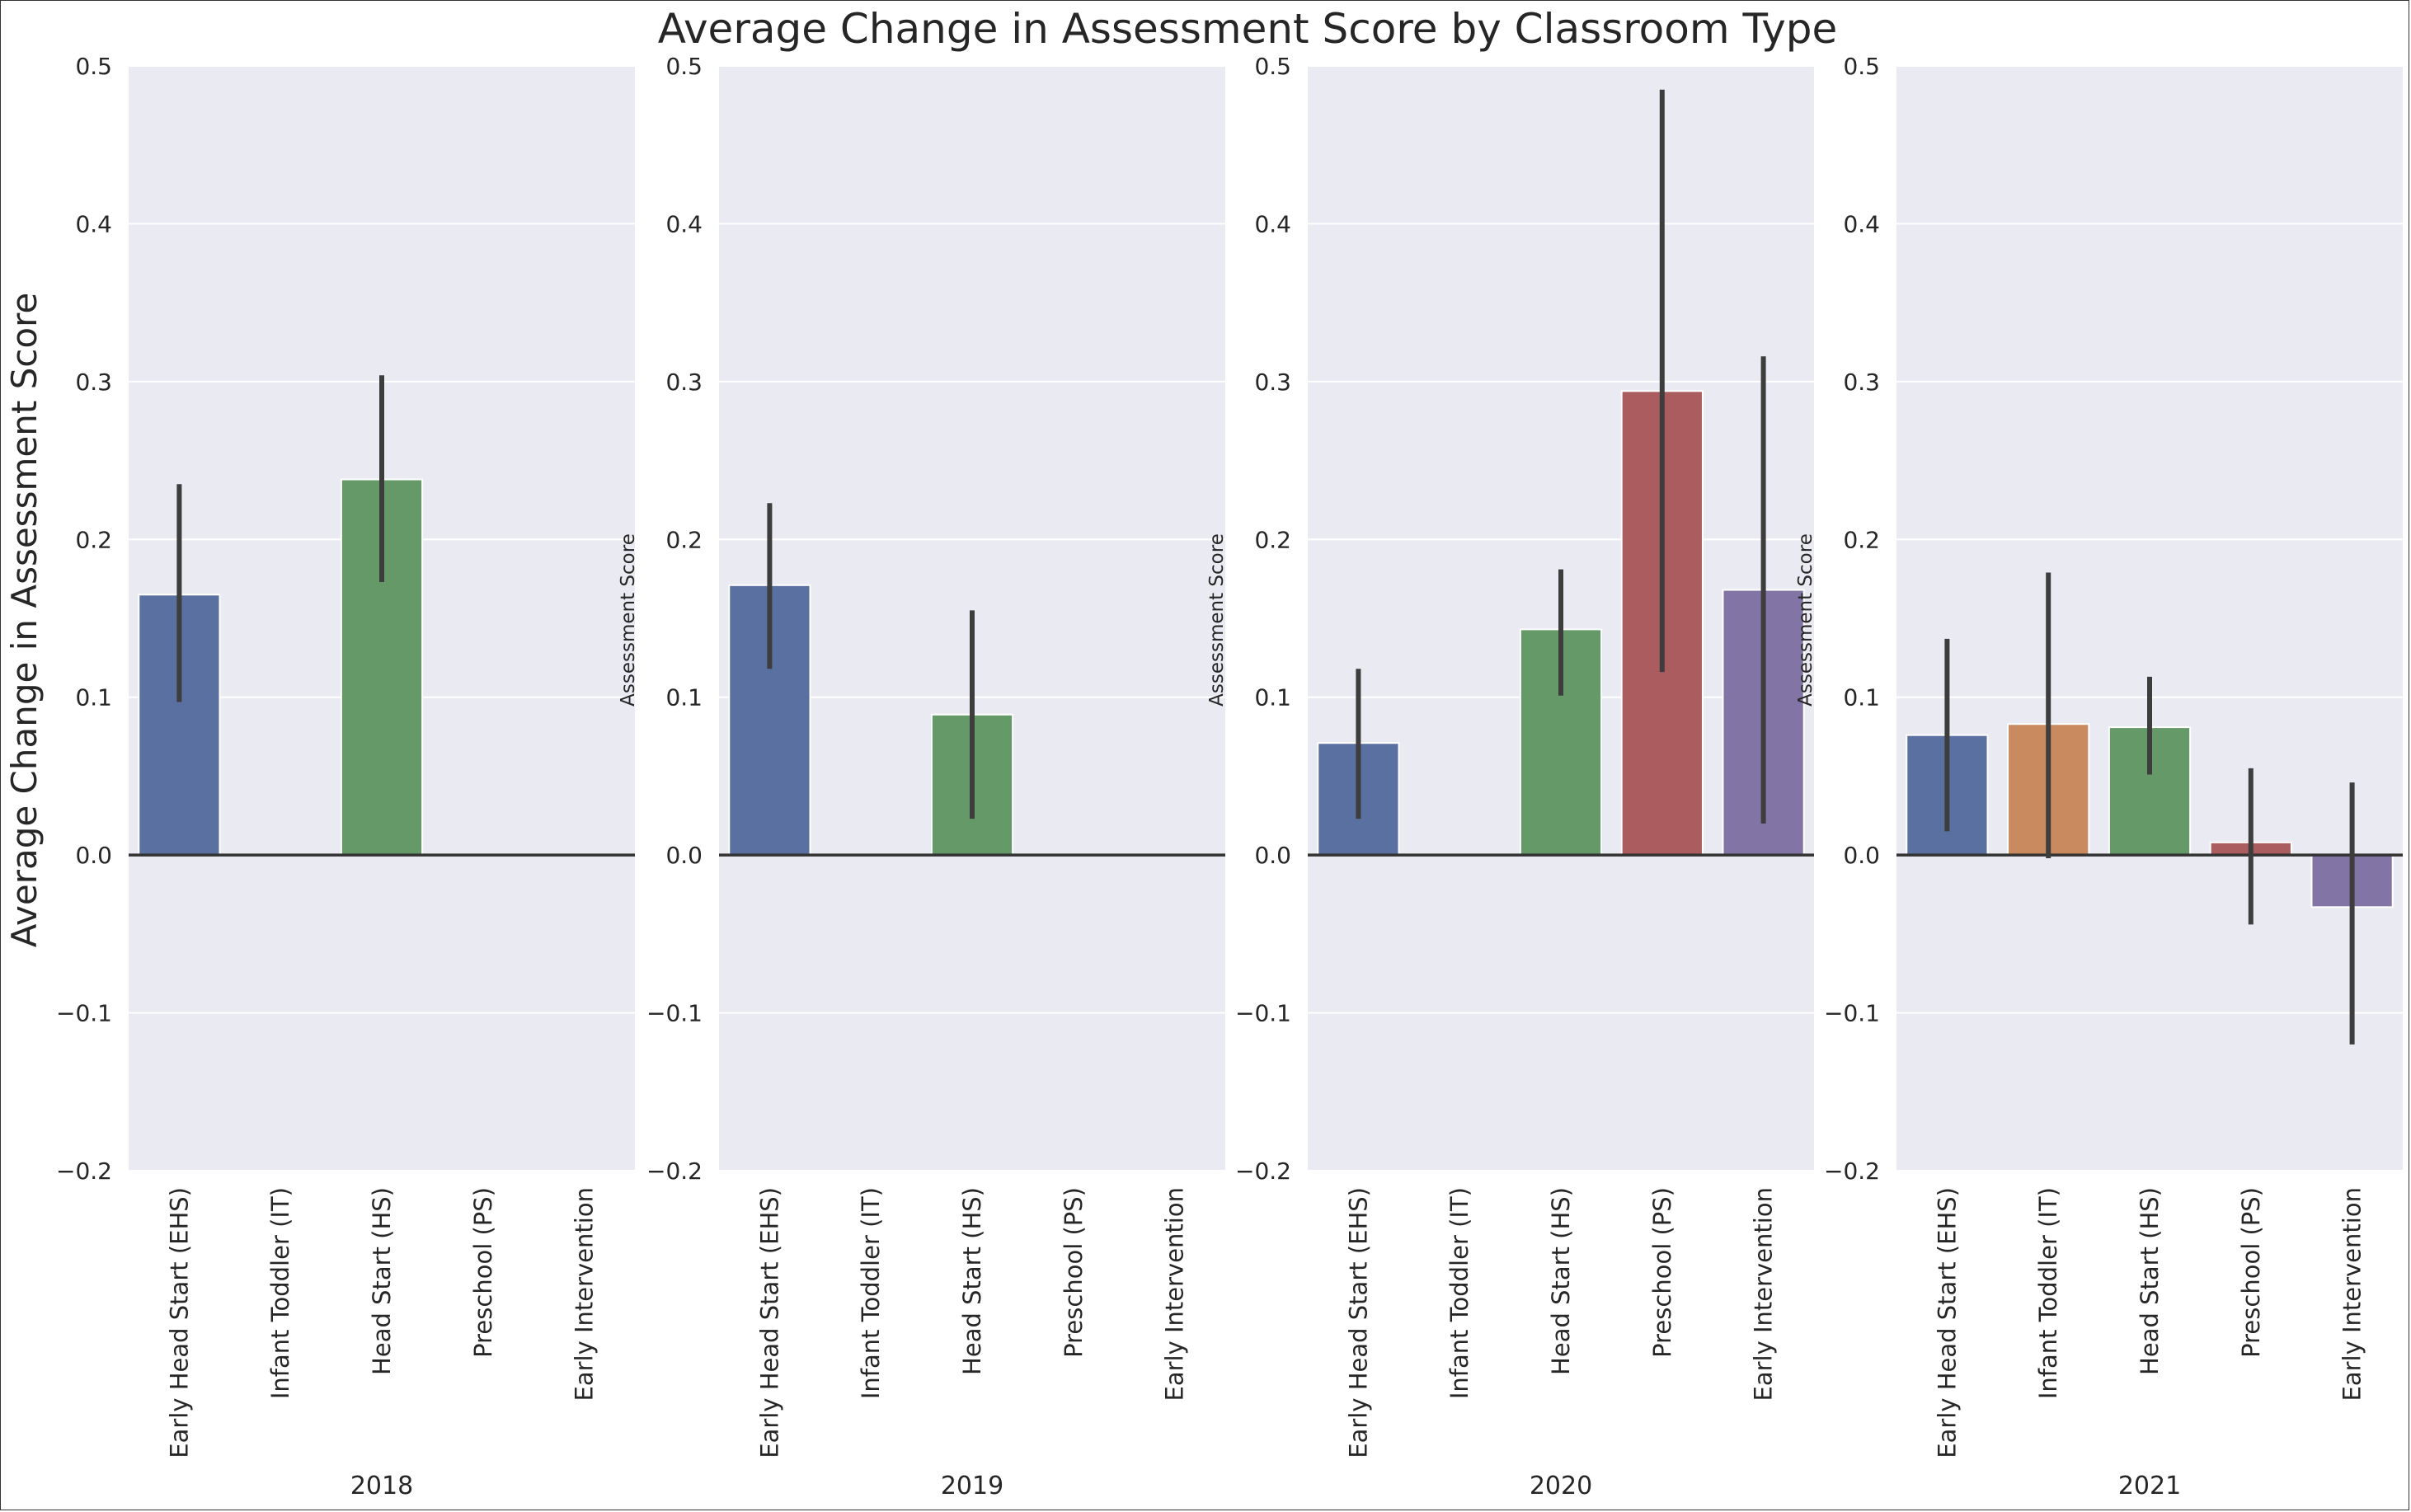 Image resolution: width=2411 pixels, height=1512 pixels. I want to click on x-axis-label: 2020, so click(1561, 1486).